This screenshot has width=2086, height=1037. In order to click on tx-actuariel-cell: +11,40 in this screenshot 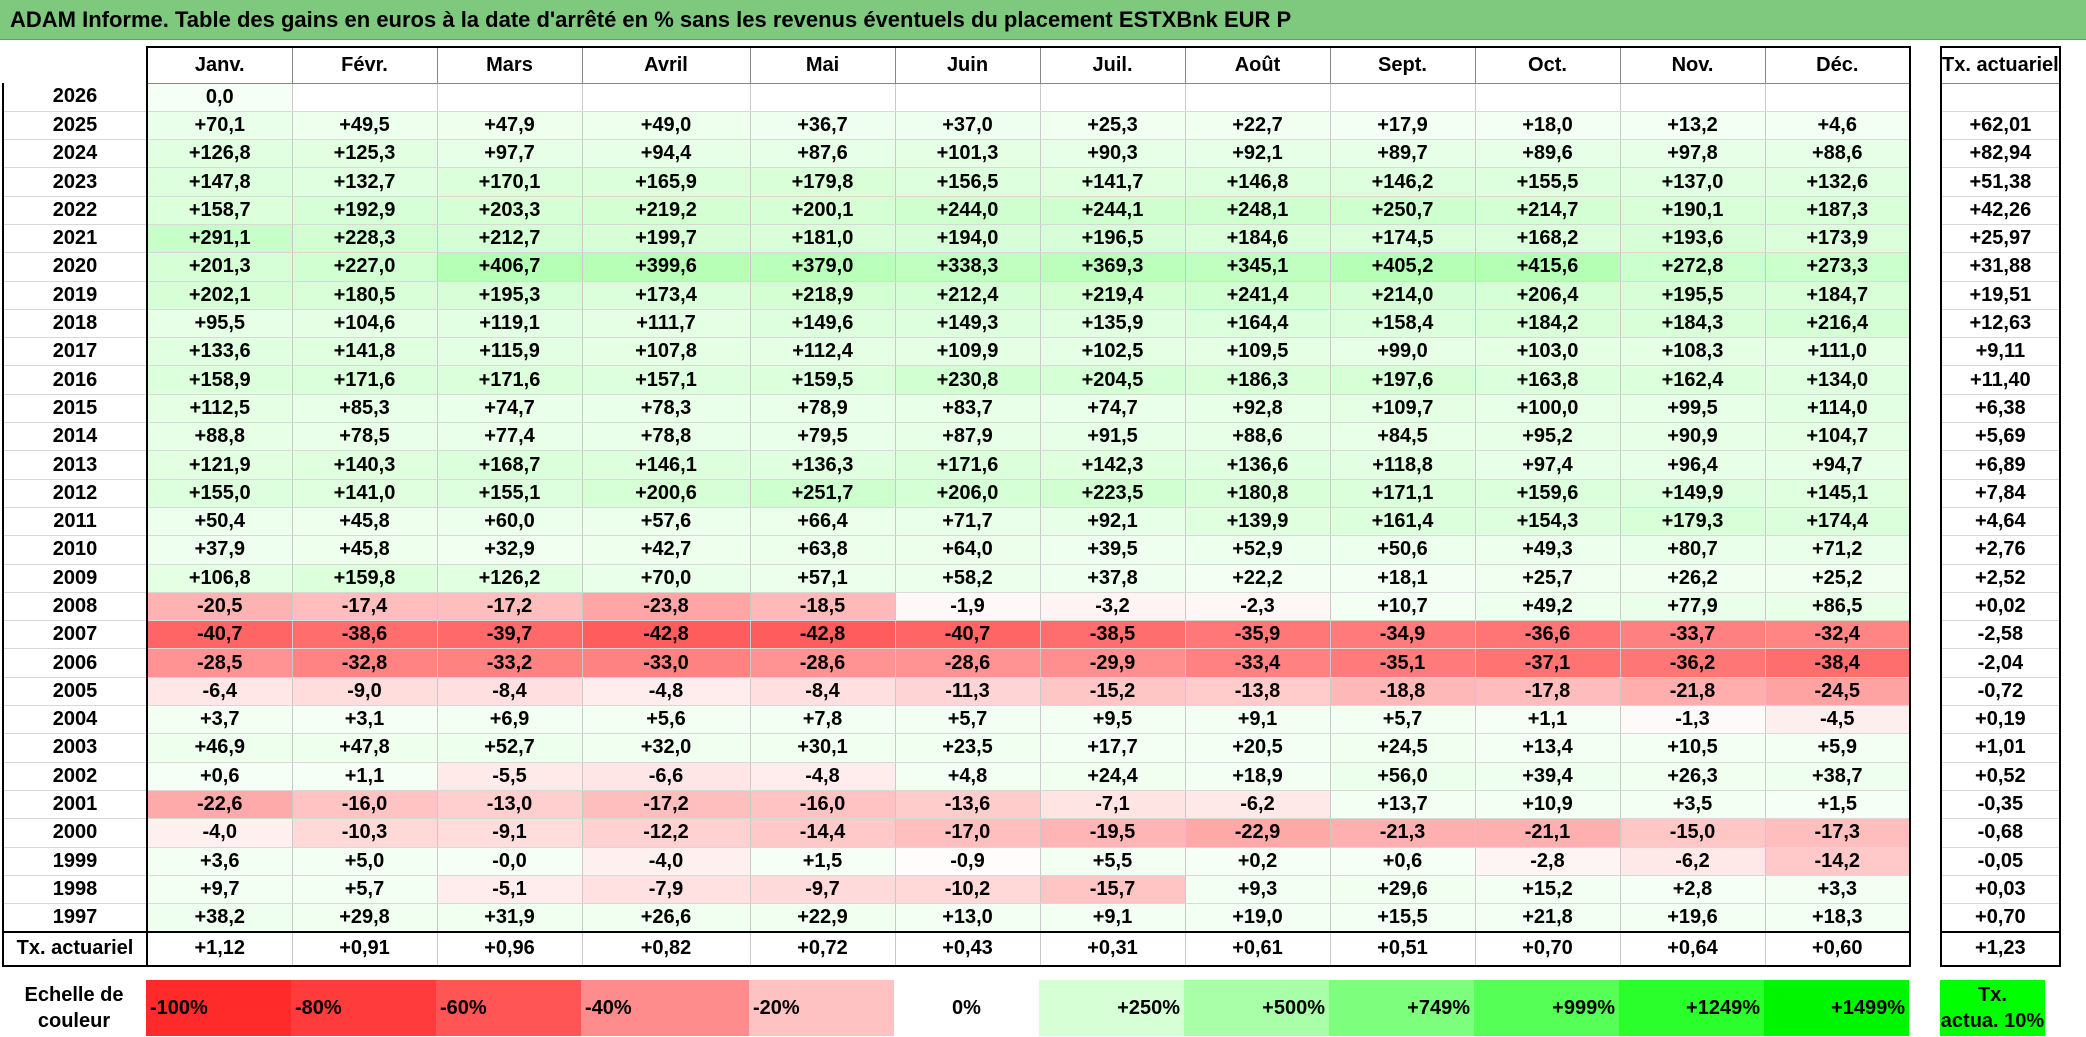, I will do `click(2000, 380)`.